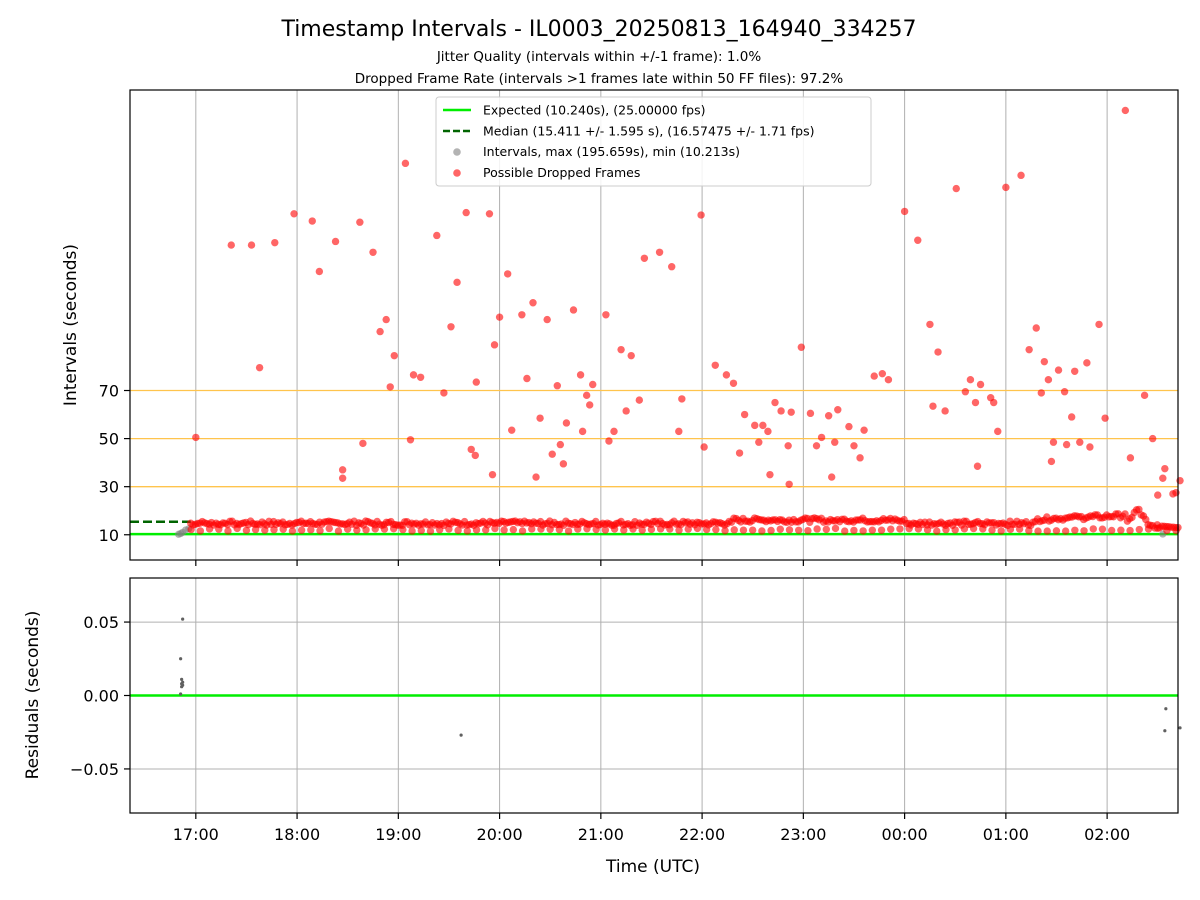 This screenshot has height=900, width=1200. What do you see at coordinates (109, 439) in the screenshot?
I see `intervals-y-tick-label: 50` at bounding box center [109, 439].